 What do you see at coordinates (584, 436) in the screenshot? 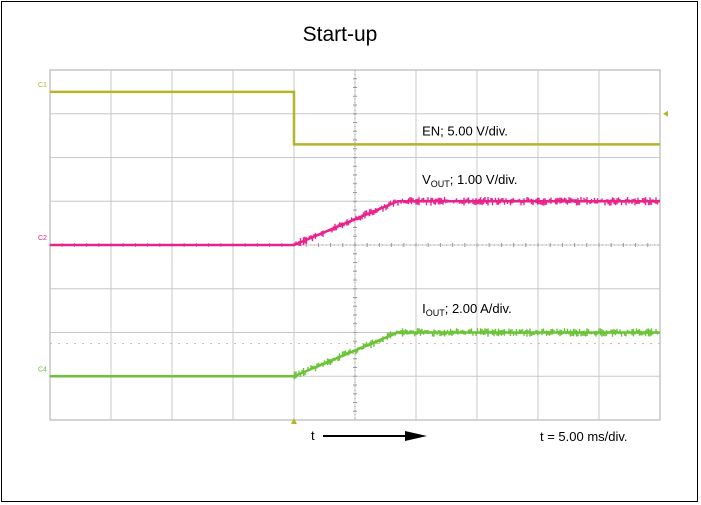
I see `time-scale-label: t = 5.00 ms/div.` at bounding box center [584, 436].